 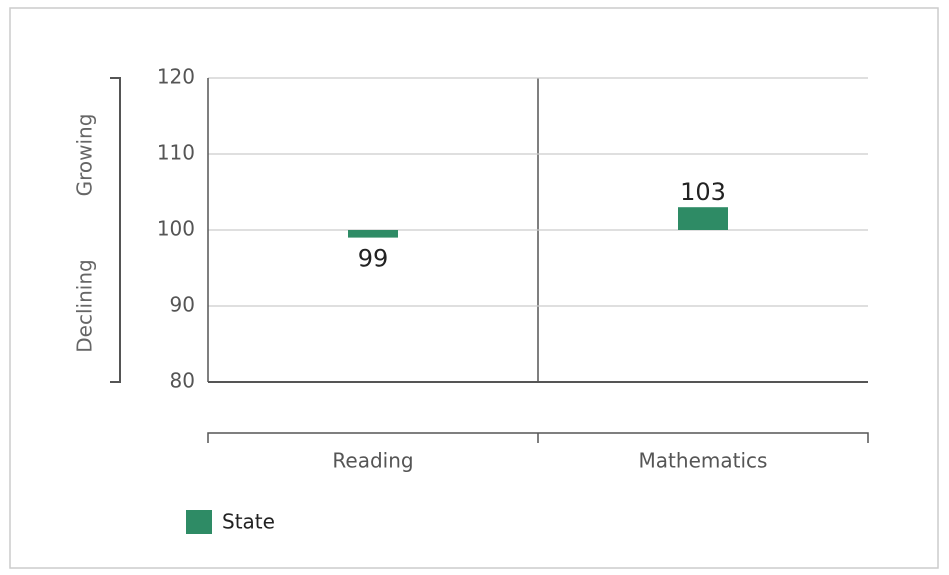 What do you see at coordinates (248, 522) in the screenshot?
I see `legend-label: State` at bounding box center [248, 522].